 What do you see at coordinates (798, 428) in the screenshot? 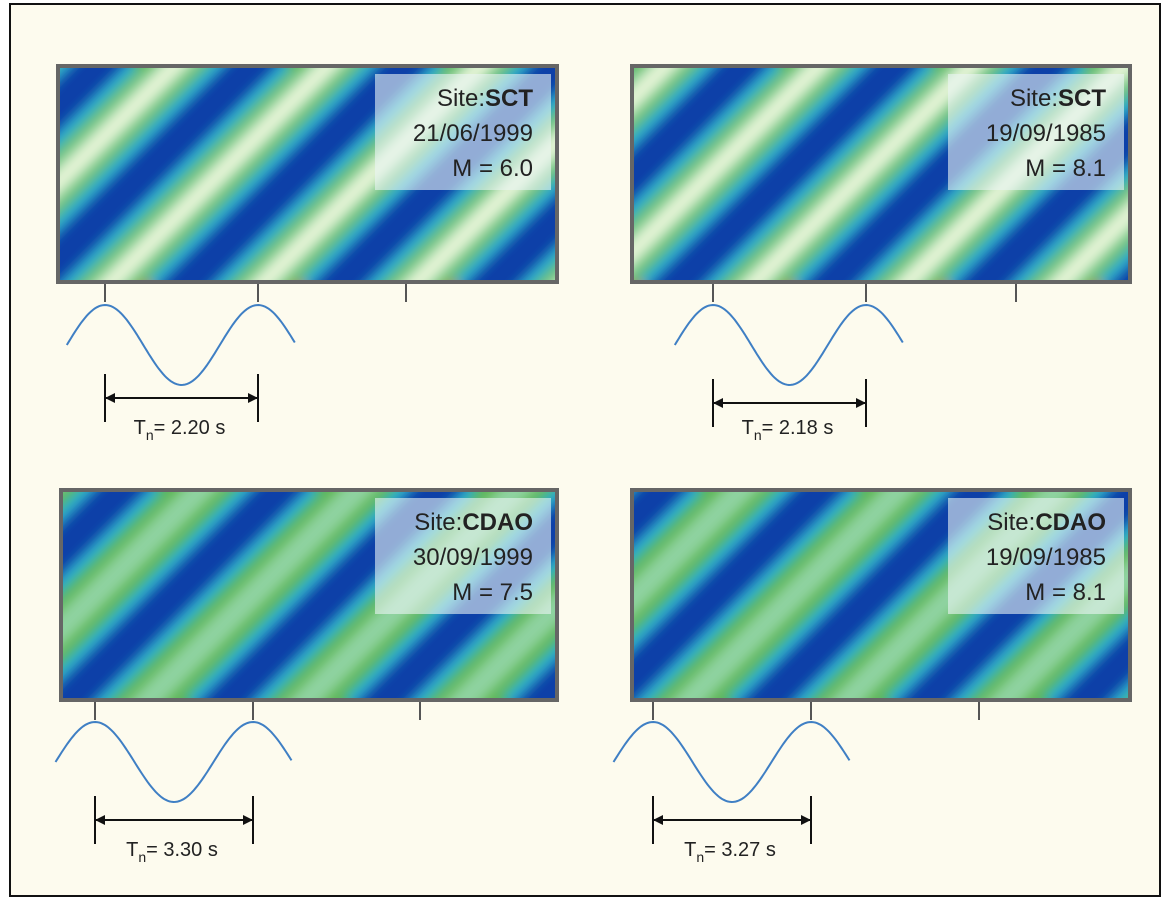
I see `period-value: = 2.18 s` at bounding box center [798, 428].